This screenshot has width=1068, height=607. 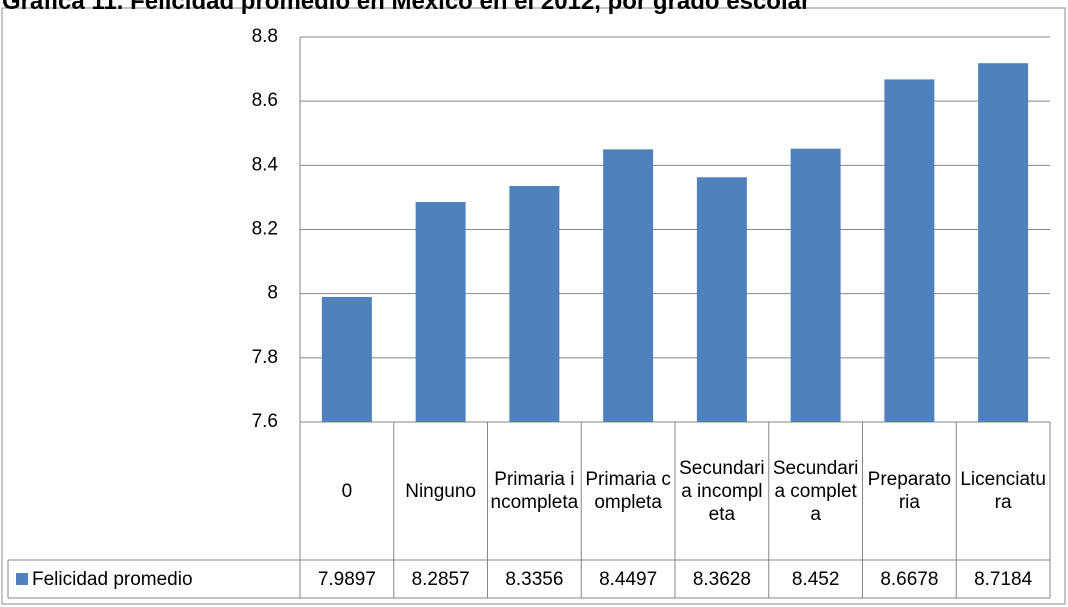 I want to click on table-value: 8.452, so click(x=816, y=579).